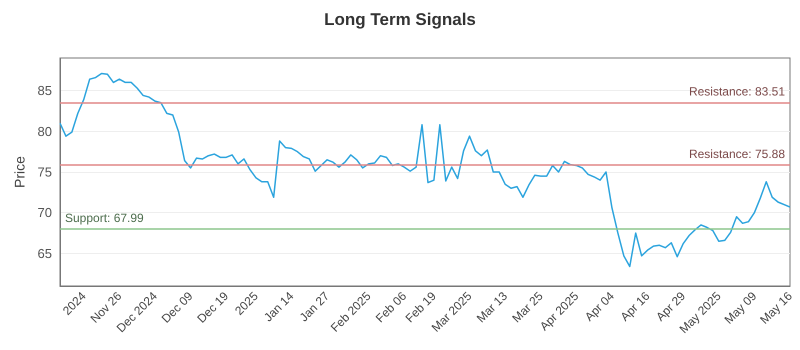 Image resolution: width=800 pixels, height=350 pixels. What do you see at coordinates (213, 307) in the screenshot?
I see `x-tick-label: Dec 19` at bounding box center [213, 307].